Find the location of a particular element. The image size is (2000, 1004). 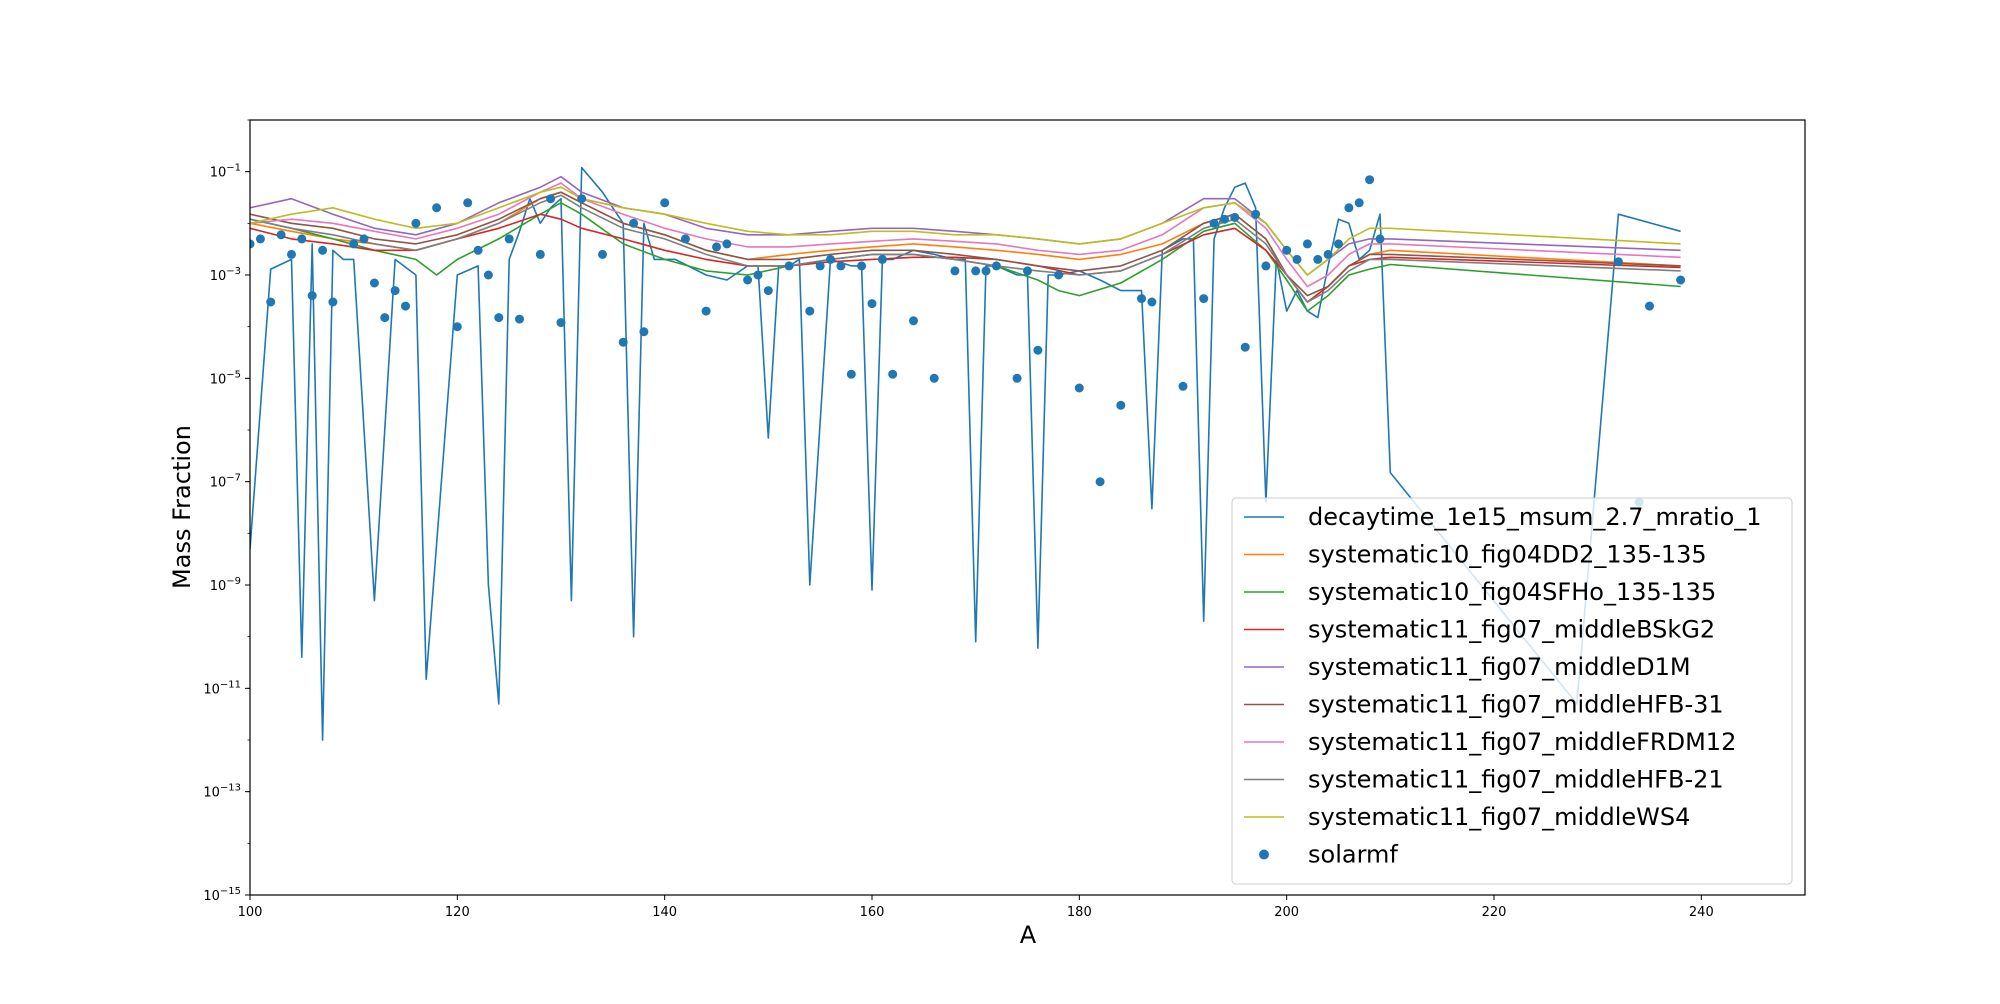

y-tick-label: 10⁻¹⁵ is located at coordinates (222, 895).